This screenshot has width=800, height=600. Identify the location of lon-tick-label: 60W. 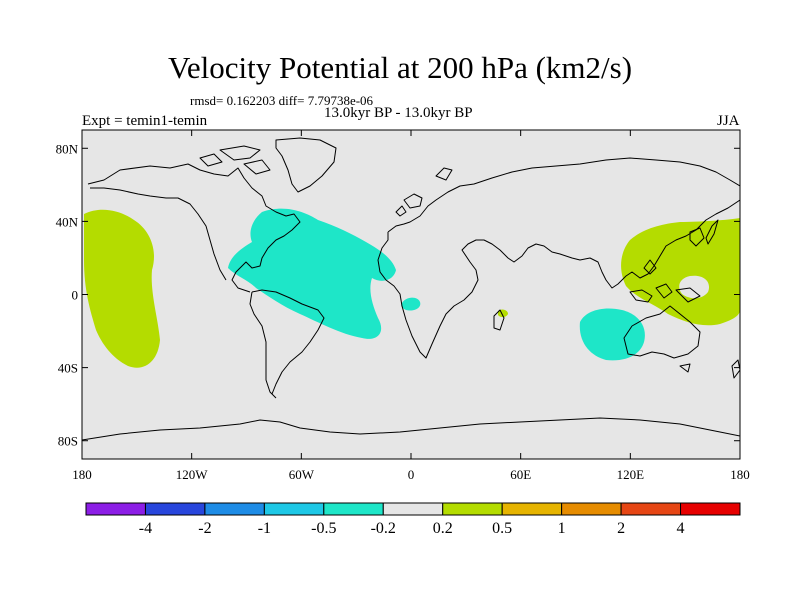
(302, 474).